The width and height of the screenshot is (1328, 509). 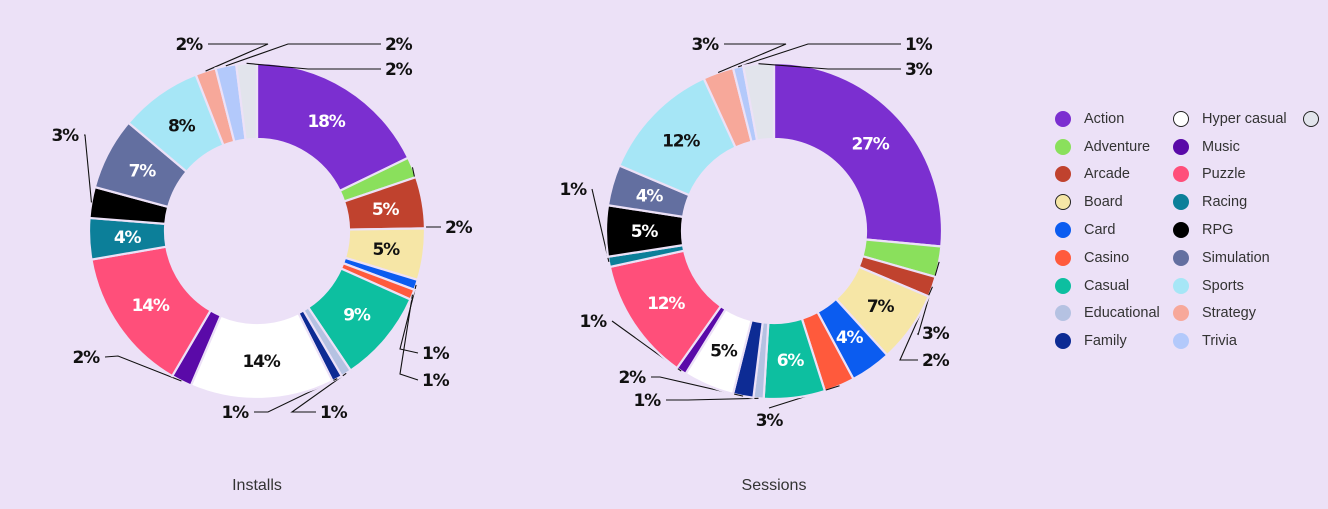 What do you see at coordinates (1107, 257) in the screenshot?
I see `legend-label: Casino` at bounding box center [1107, 257].